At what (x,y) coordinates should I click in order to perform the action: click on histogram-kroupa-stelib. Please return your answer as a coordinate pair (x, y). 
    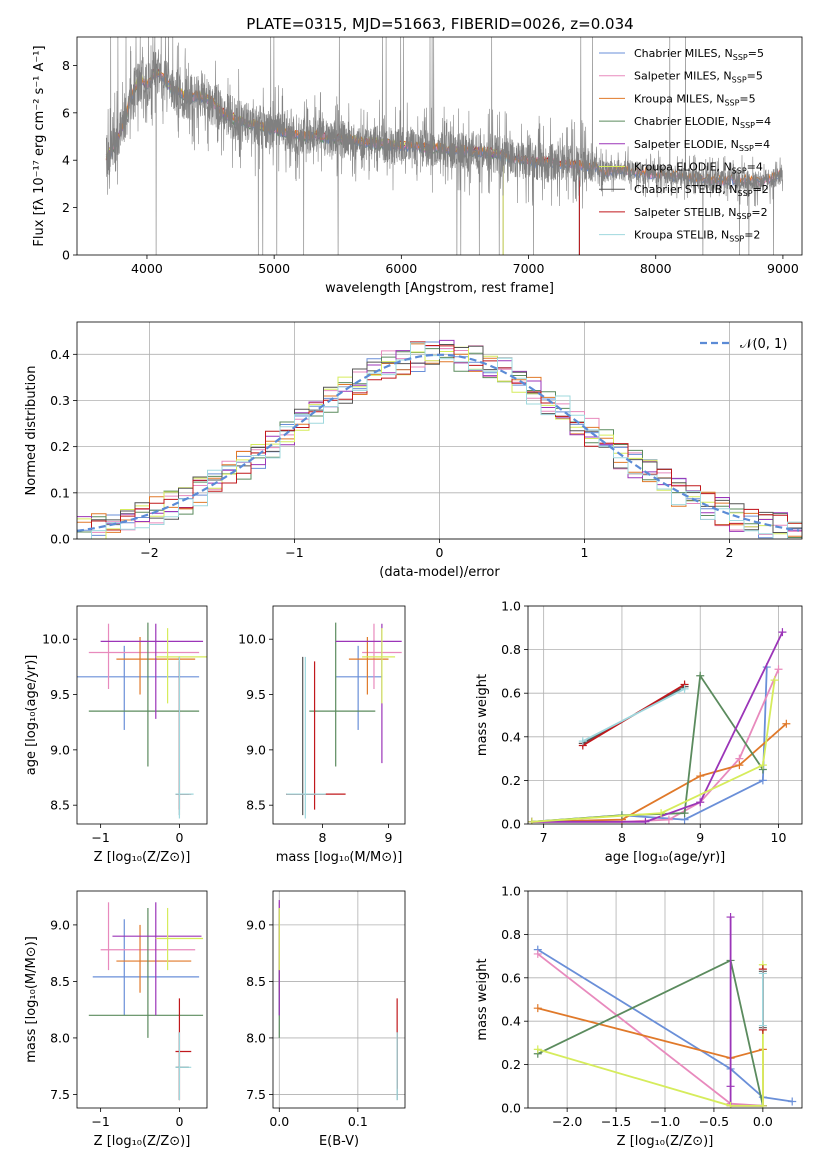
    Looking at the image, I should click on (439, 440).